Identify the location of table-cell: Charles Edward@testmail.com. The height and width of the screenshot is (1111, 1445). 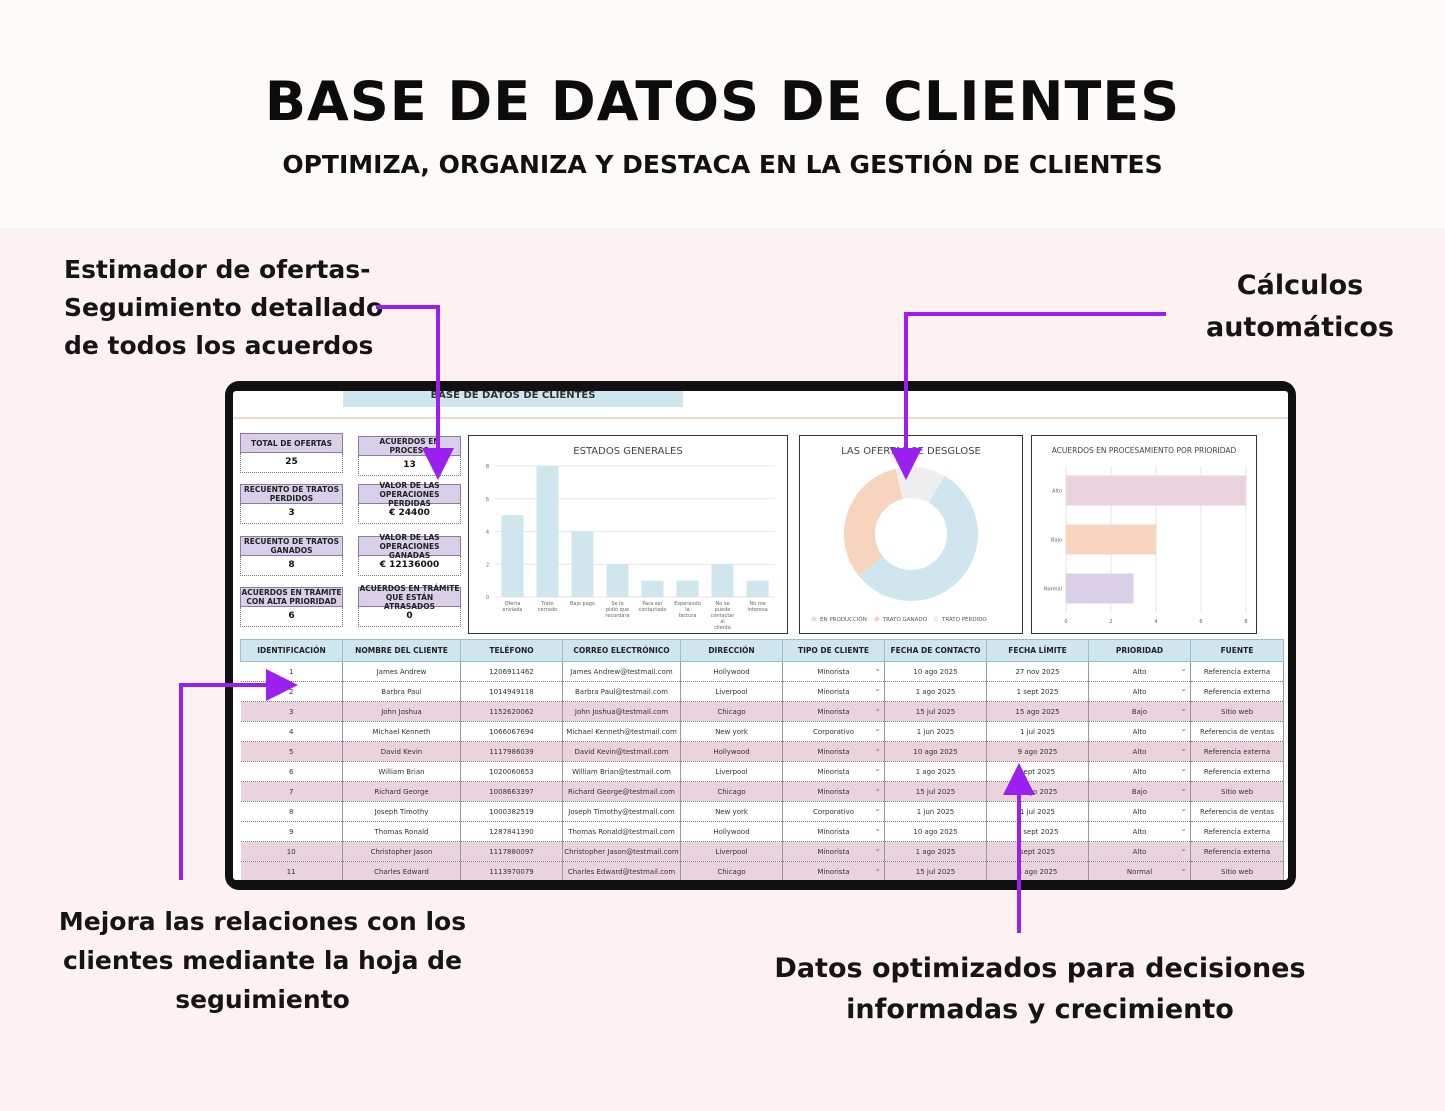
(621, 870).